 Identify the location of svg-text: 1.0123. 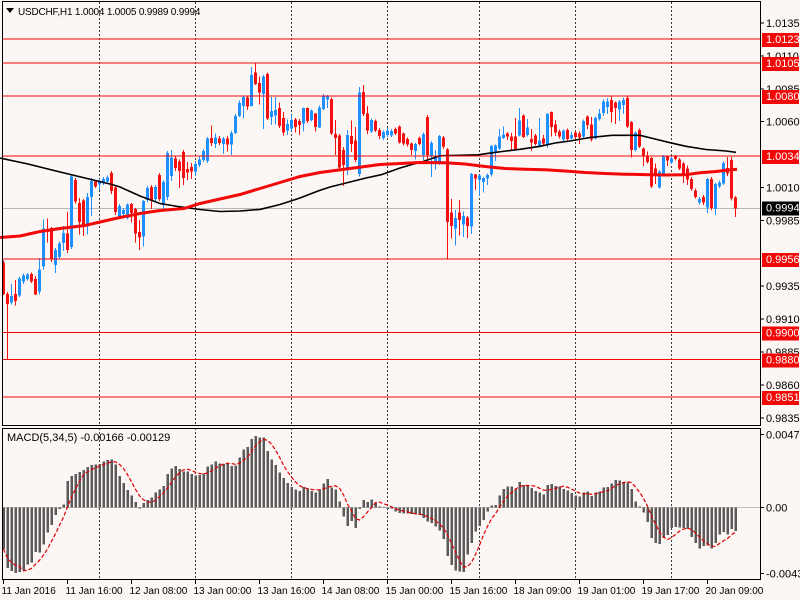
(783, 40).